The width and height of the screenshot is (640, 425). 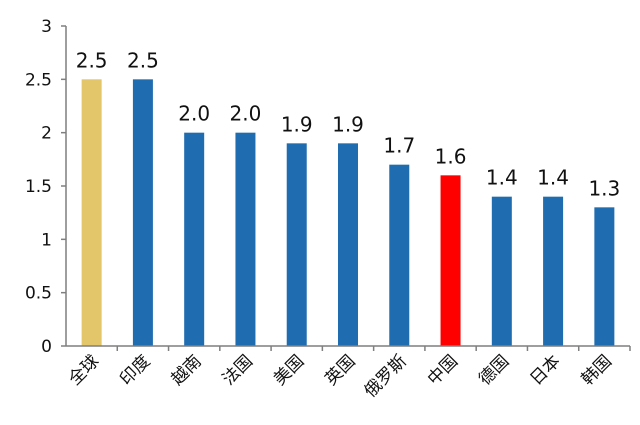 What do you see at coordinates (494, 370) in the screenshot?
I see `x-tick-label: 德国` at bounding box center [494, 370].